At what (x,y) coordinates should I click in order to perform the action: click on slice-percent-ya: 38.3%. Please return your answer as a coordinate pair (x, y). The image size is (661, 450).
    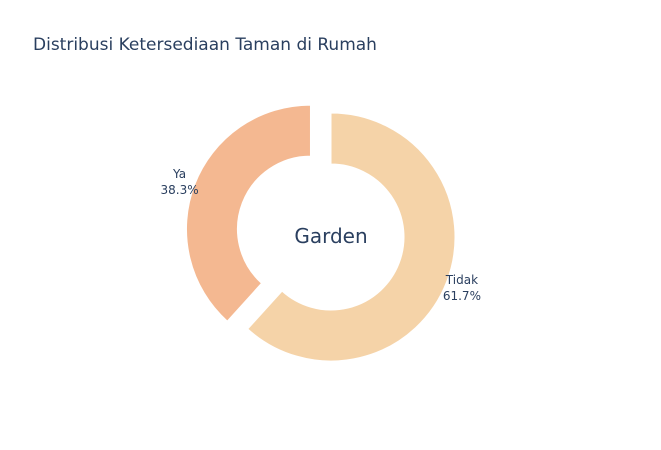
    Looking at the image, I should click on (179, 190).